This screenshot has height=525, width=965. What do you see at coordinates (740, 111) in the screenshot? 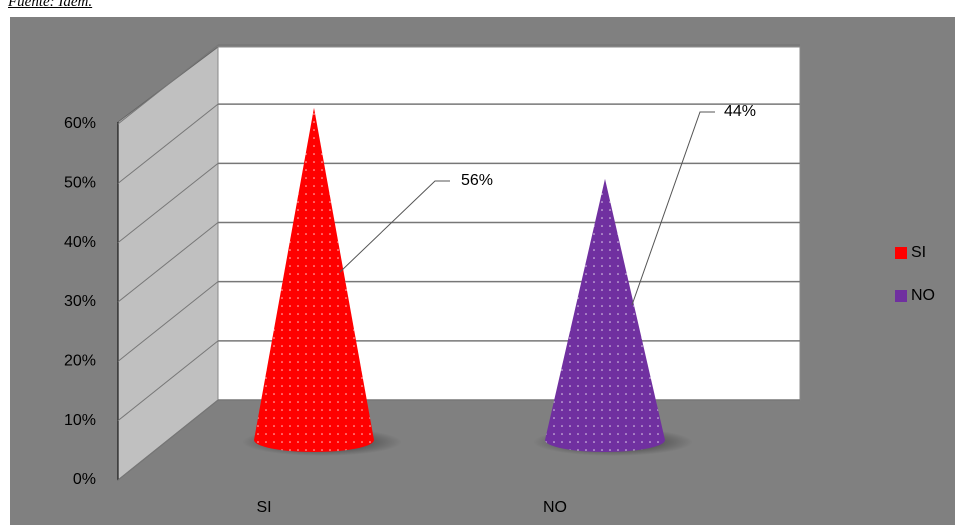
I see `data-label: 44%` at bounding box center [740, 111].